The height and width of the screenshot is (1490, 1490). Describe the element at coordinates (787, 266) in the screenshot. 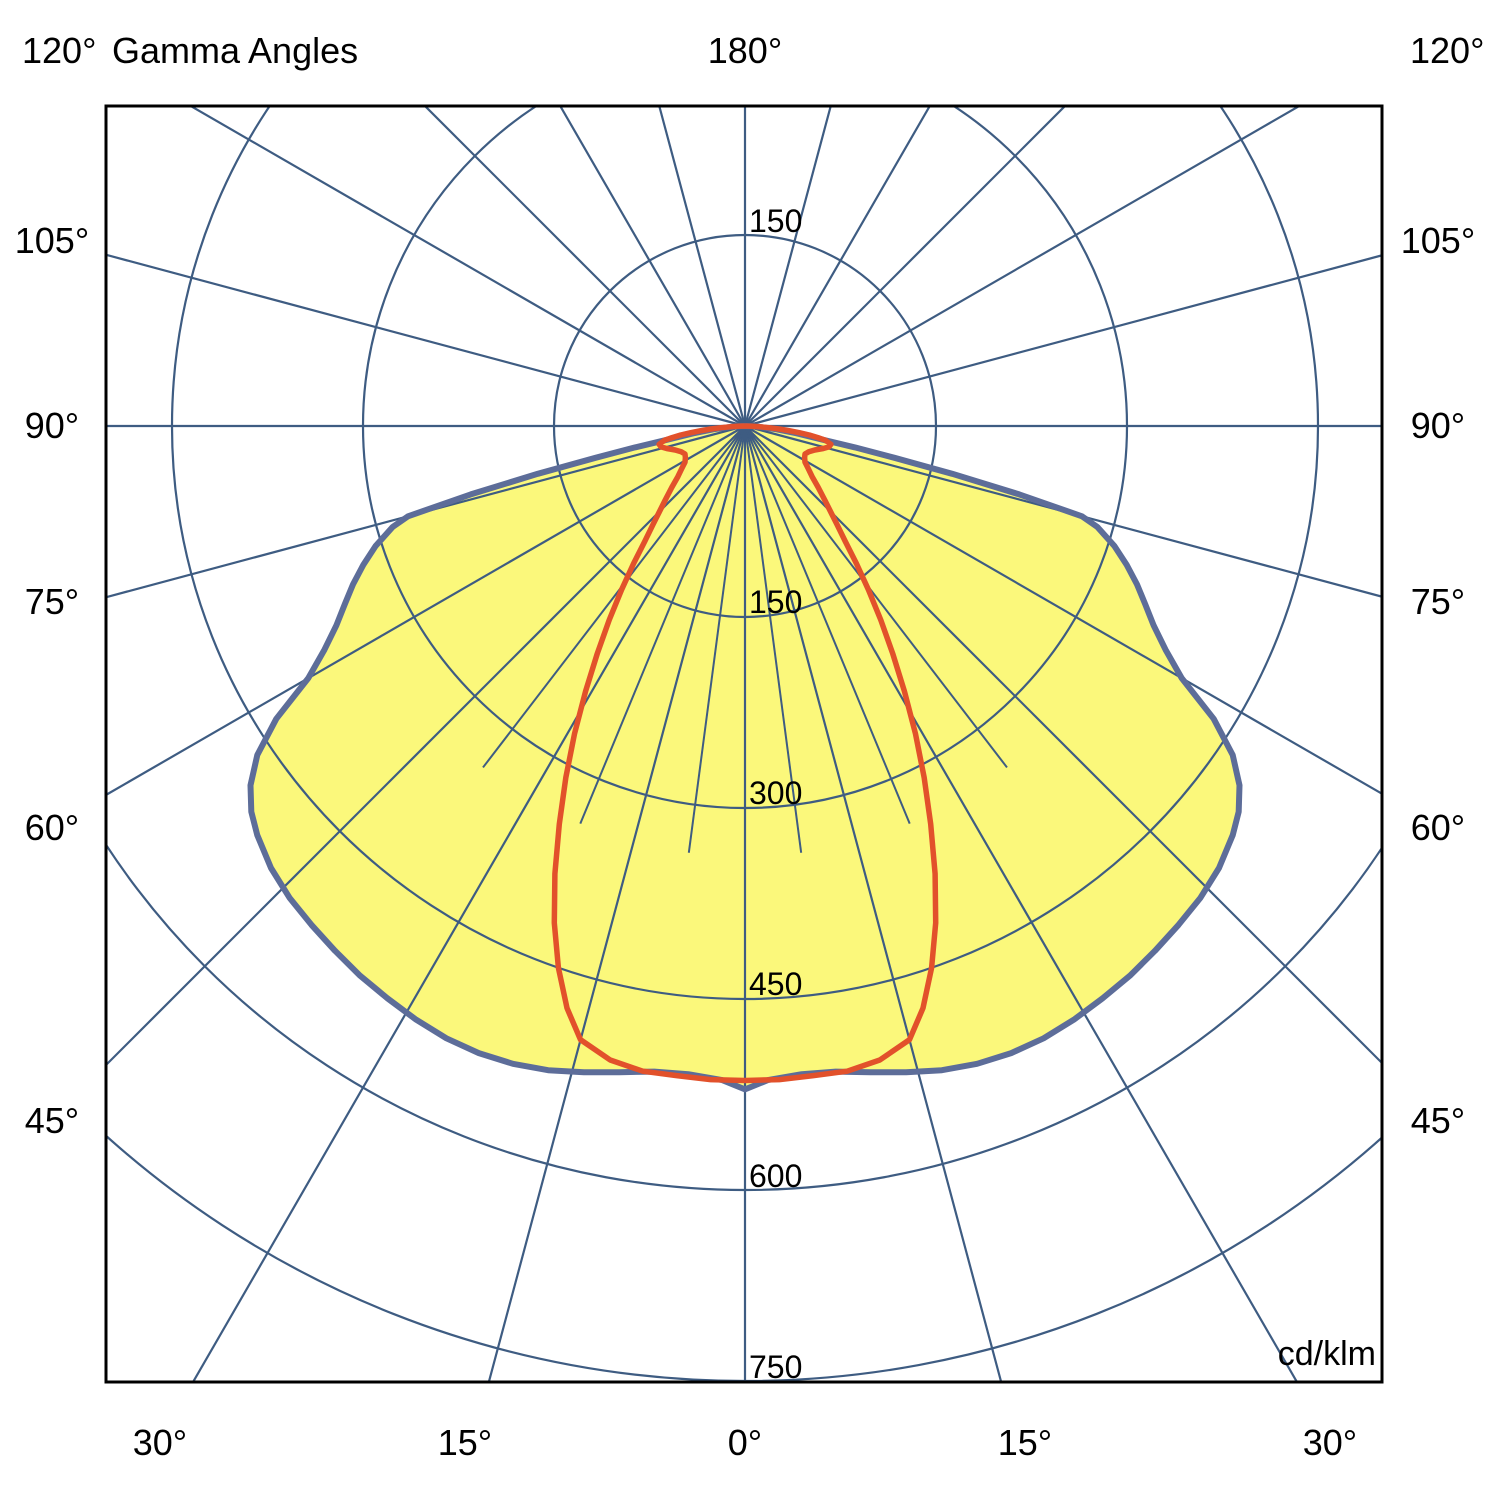

I see `gamma-ray-165deg` at that location.